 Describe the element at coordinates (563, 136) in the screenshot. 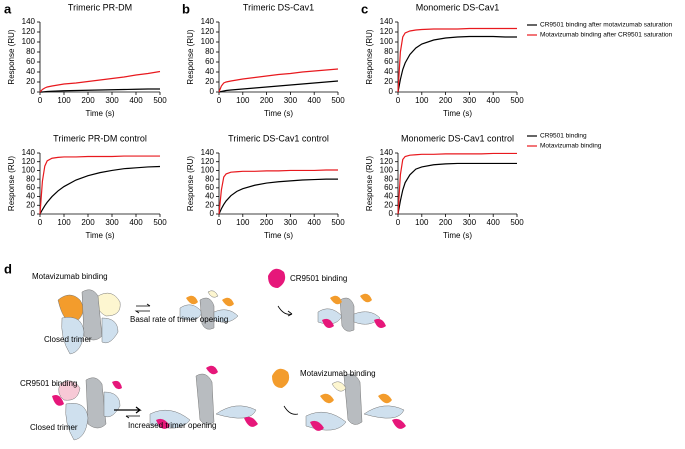

I see `legend-label: CR9501 binding` at that location.